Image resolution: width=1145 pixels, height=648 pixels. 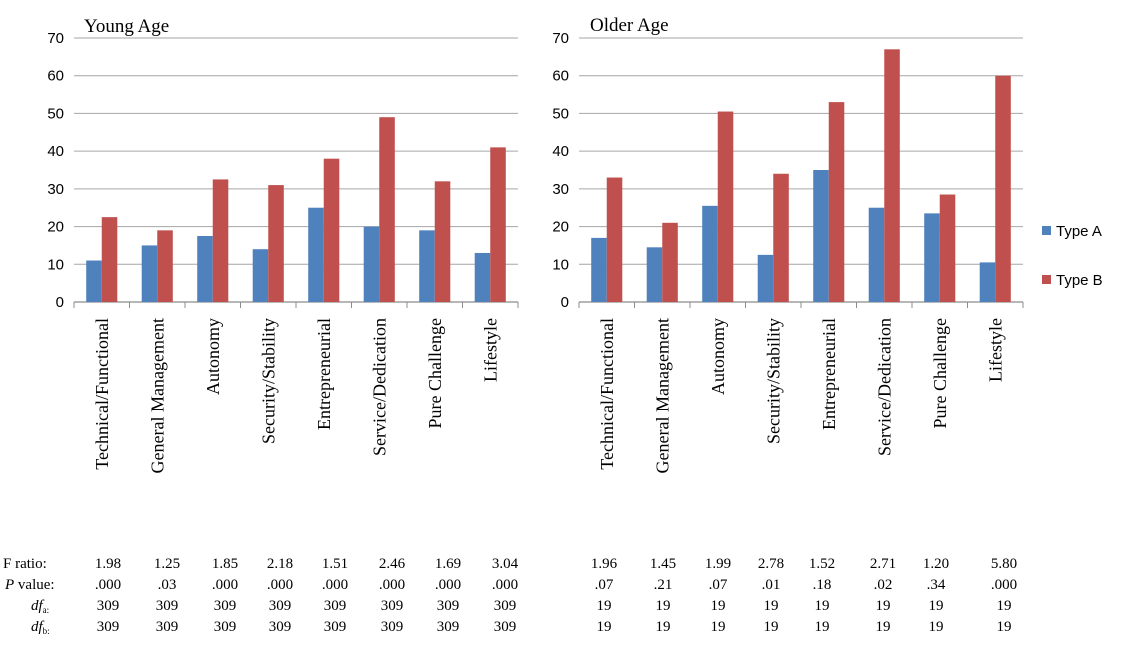 I want to click on bar-type-b-entrepreneurial-older-age, so click(x=836, y=202).